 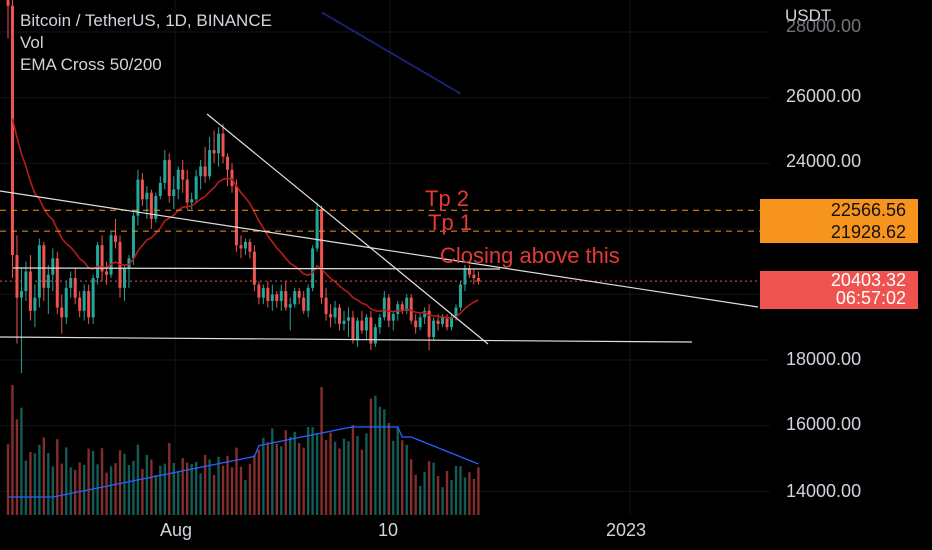 I want to click on symbol-title: Bitcoin / TetherUS, 1D, BINANCE, so click(x=146, y=20).